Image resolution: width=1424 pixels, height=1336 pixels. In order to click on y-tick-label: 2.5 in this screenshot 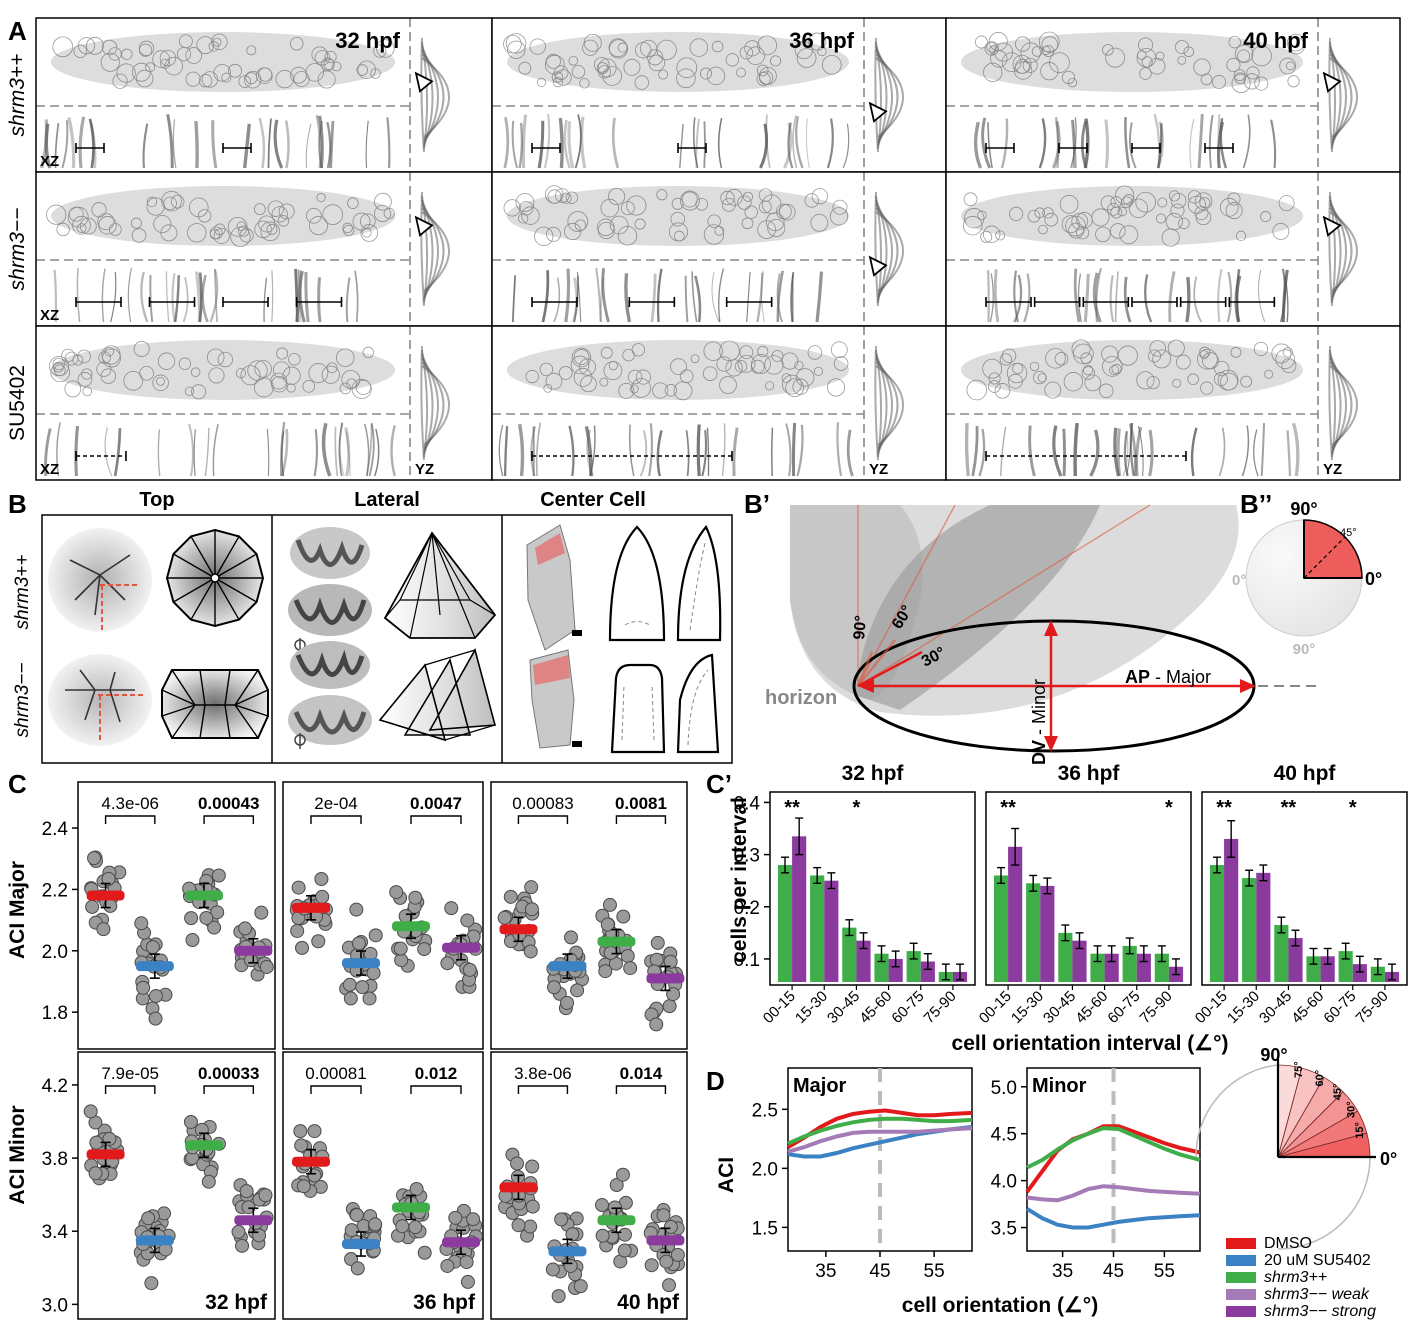, I will do `click(765, 1110)`.